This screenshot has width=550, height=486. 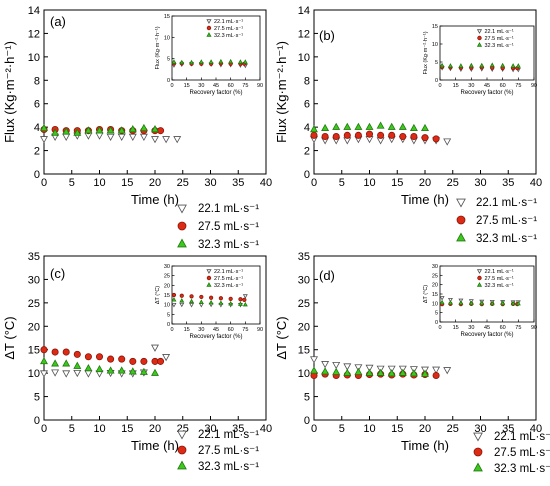 I want to click on y-tick-label: 0, so click(x=37, y=421).